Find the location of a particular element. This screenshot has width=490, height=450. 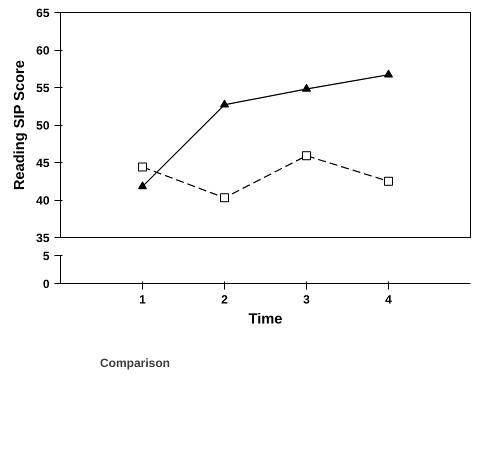

y-tick-label: 35 is located at coordinates (43, 238).